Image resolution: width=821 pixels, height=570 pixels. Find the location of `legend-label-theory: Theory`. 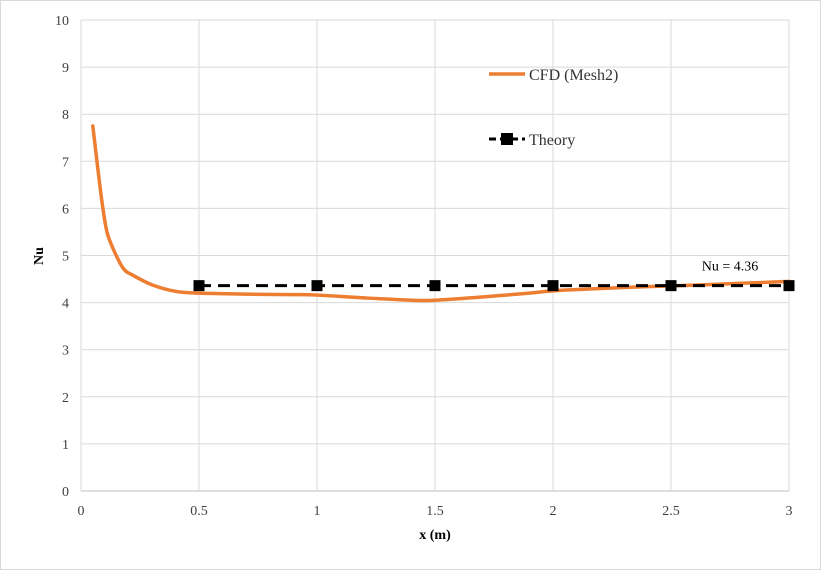

legend-label-theory: Theory is located at coordinates (552, 140).